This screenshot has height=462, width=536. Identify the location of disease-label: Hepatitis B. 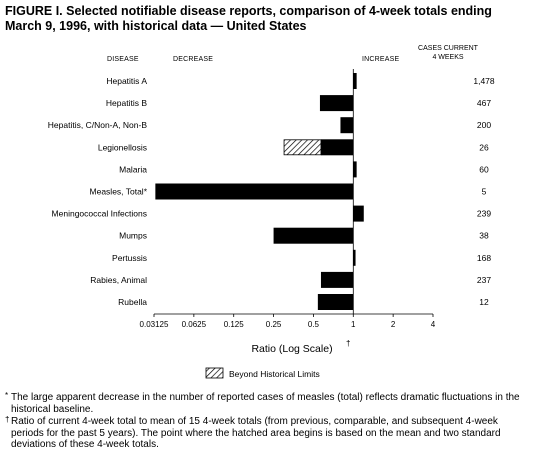
(126, 103).